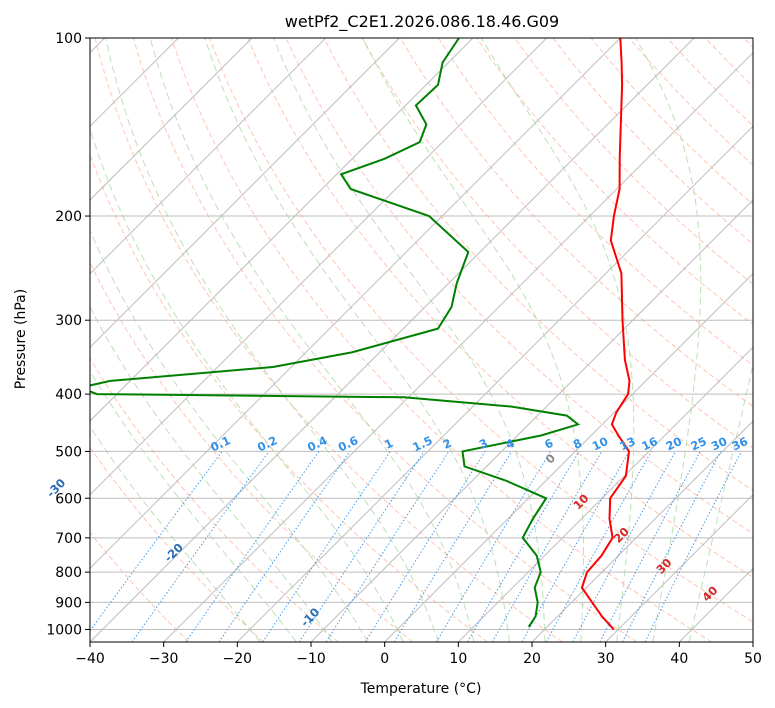  Describe the element at coordinates (674, 443) in the screenshot. I see `mixing-ratio-label: 20` at that location.